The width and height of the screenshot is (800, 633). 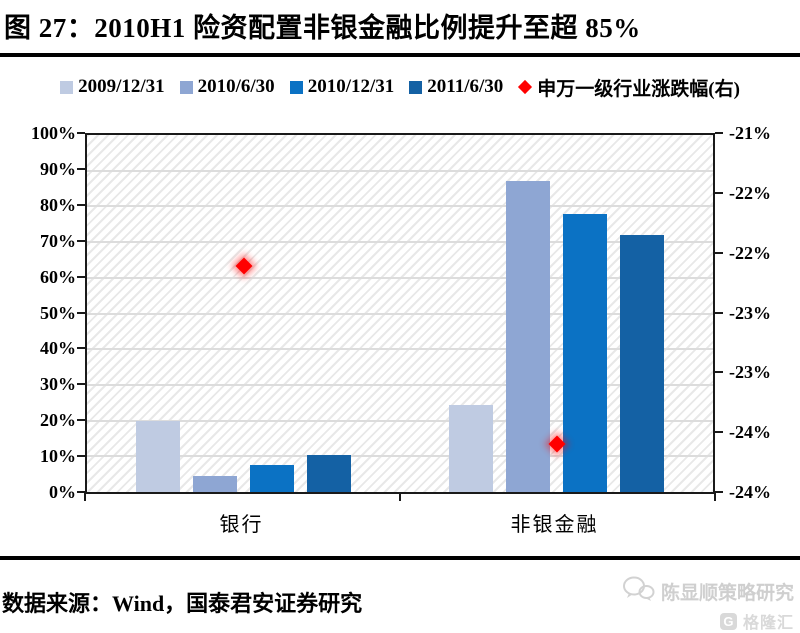 I want to click on legend-item-series-1: 2010/6/30, so click(x=227, y=87).